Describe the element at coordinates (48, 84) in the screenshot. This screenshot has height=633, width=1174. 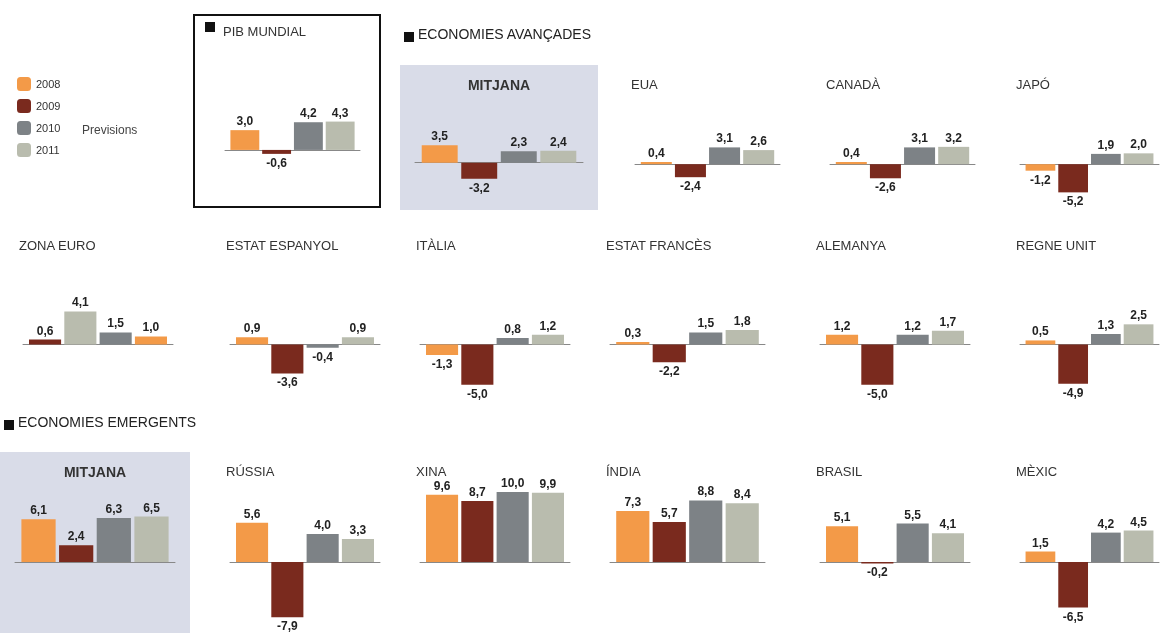
I see `legend-label: 2008` at that location.